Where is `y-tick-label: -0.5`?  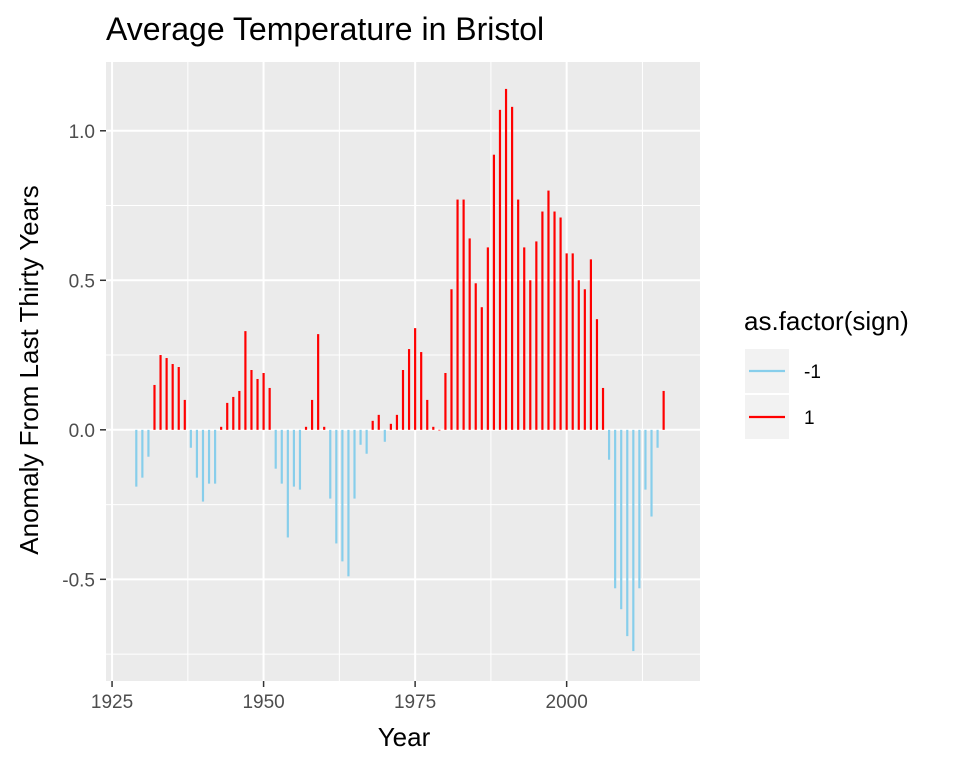 y-tick-label: -0.5 is located at coordinates (78, 580).